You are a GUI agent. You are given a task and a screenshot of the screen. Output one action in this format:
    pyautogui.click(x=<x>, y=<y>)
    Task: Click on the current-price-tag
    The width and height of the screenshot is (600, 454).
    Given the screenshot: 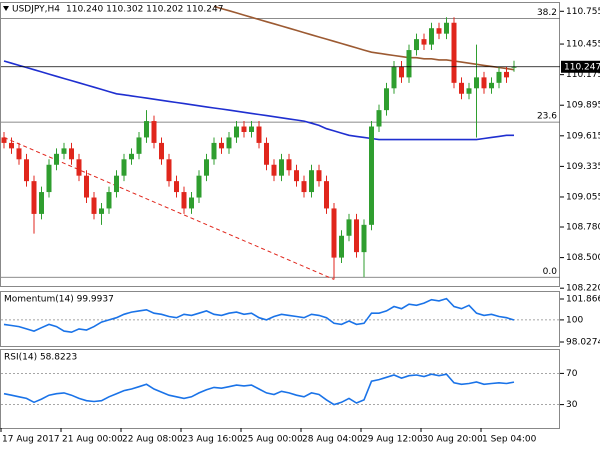 What is the action you would take?
    pyautogui.click(x=580, y=66)
    